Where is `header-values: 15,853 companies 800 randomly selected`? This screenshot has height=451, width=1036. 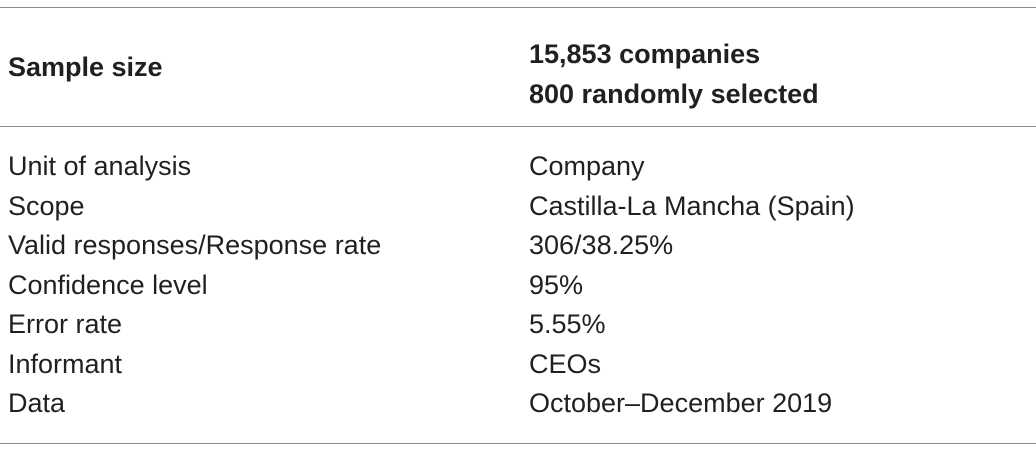 header-values: 15,853 companies 800 randomly selected is located at coordinates (674, 74).